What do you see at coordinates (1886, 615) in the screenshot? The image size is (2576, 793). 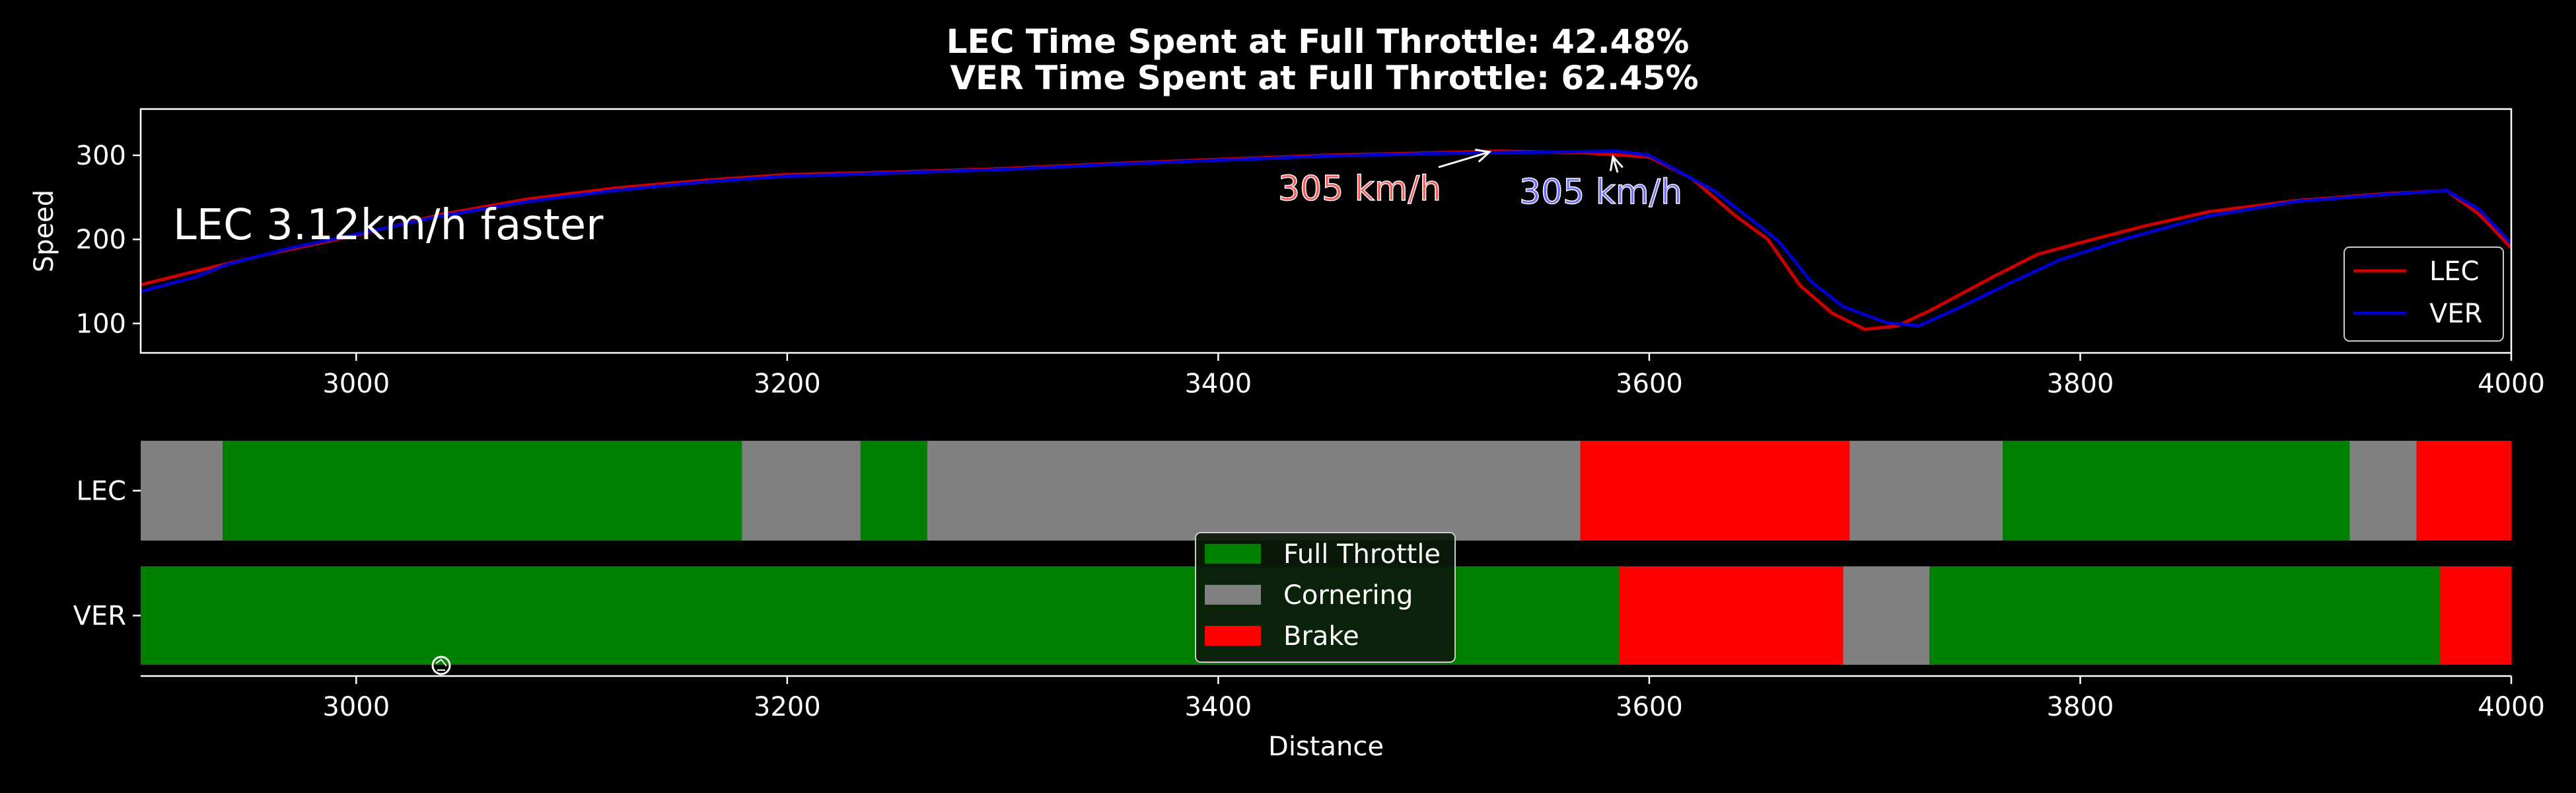 I see `segment-ver-cornering` at bounding box center [1886, 615].